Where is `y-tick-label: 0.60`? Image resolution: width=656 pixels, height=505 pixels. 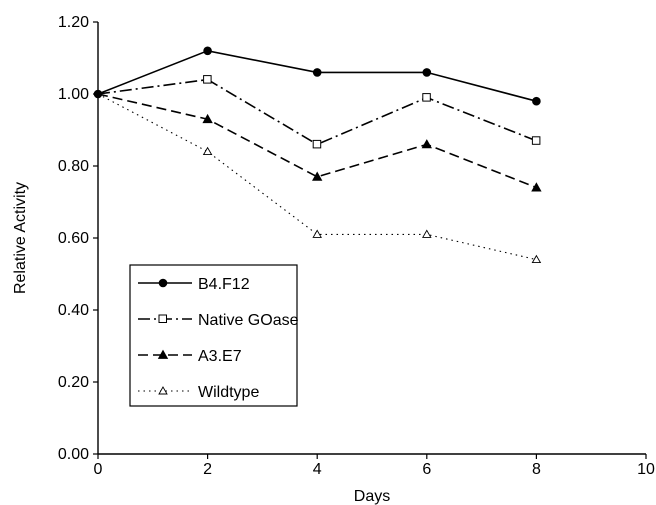 y-tick-label: 0.60 is located at coordinates (73, 238).